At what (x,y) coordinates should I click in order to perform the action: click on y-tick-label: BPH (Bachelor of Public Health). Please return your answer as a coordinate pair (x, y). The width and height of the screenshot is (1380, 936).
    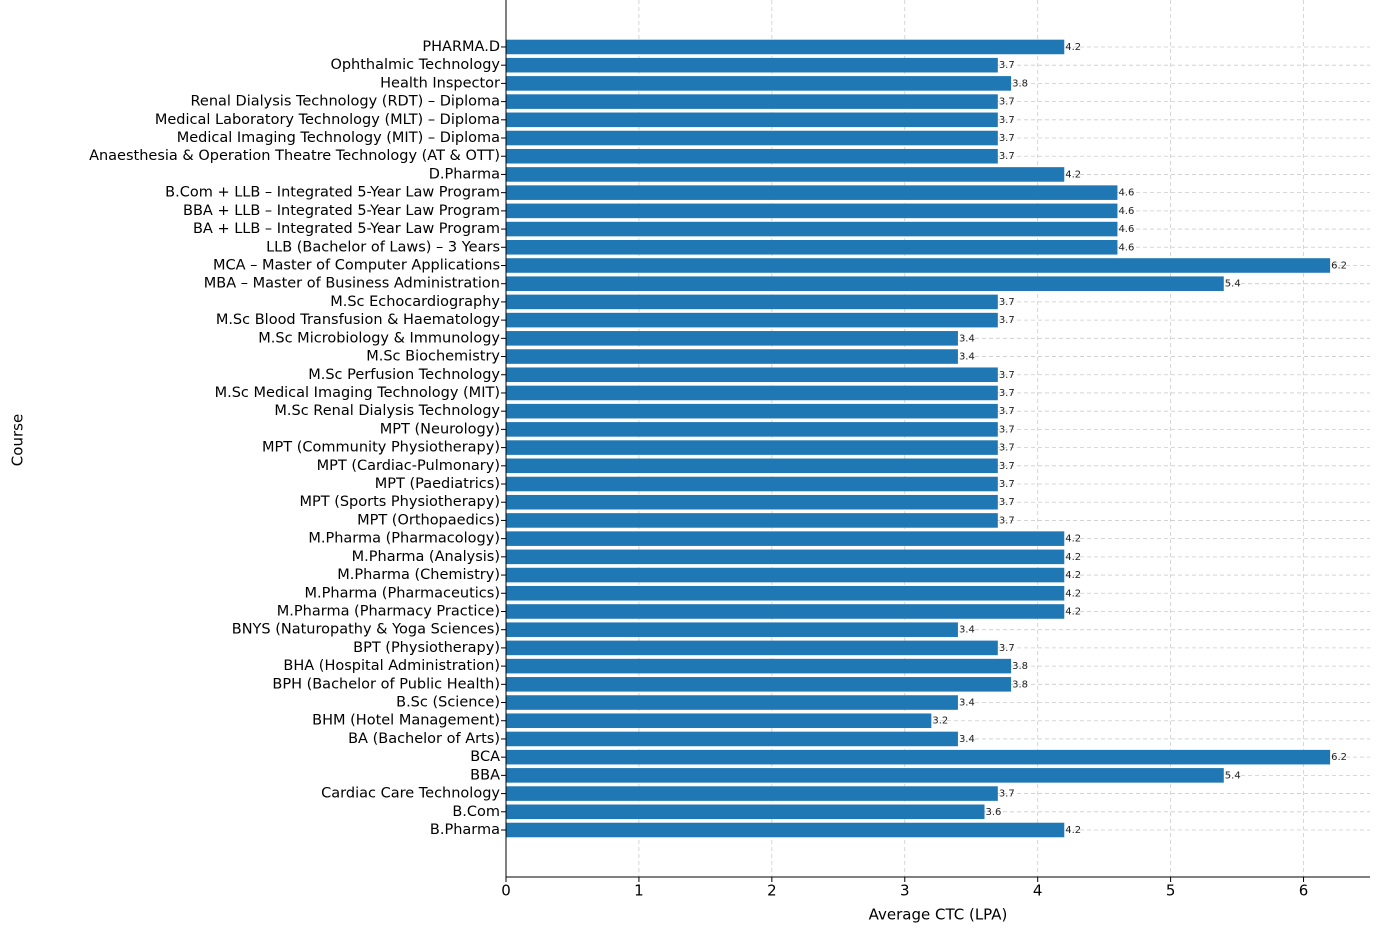
    Looking at the image, I should click on (386, 684).